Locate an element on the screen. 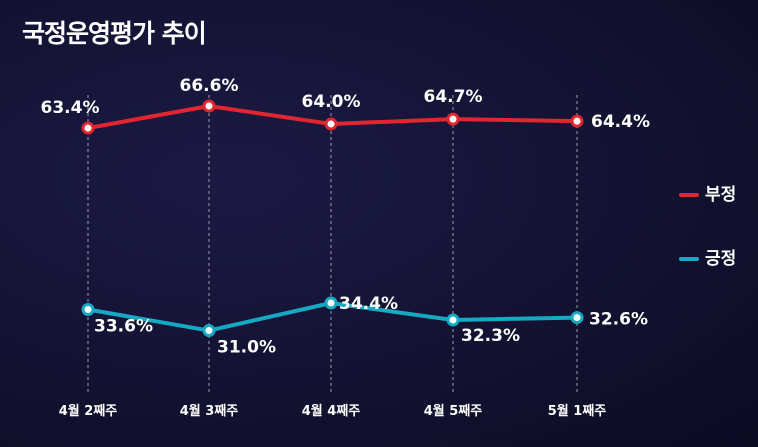 This screenshot has width=758, height=447. x-tick-label: 5월 1째주 is located at coordinates (577, 411).